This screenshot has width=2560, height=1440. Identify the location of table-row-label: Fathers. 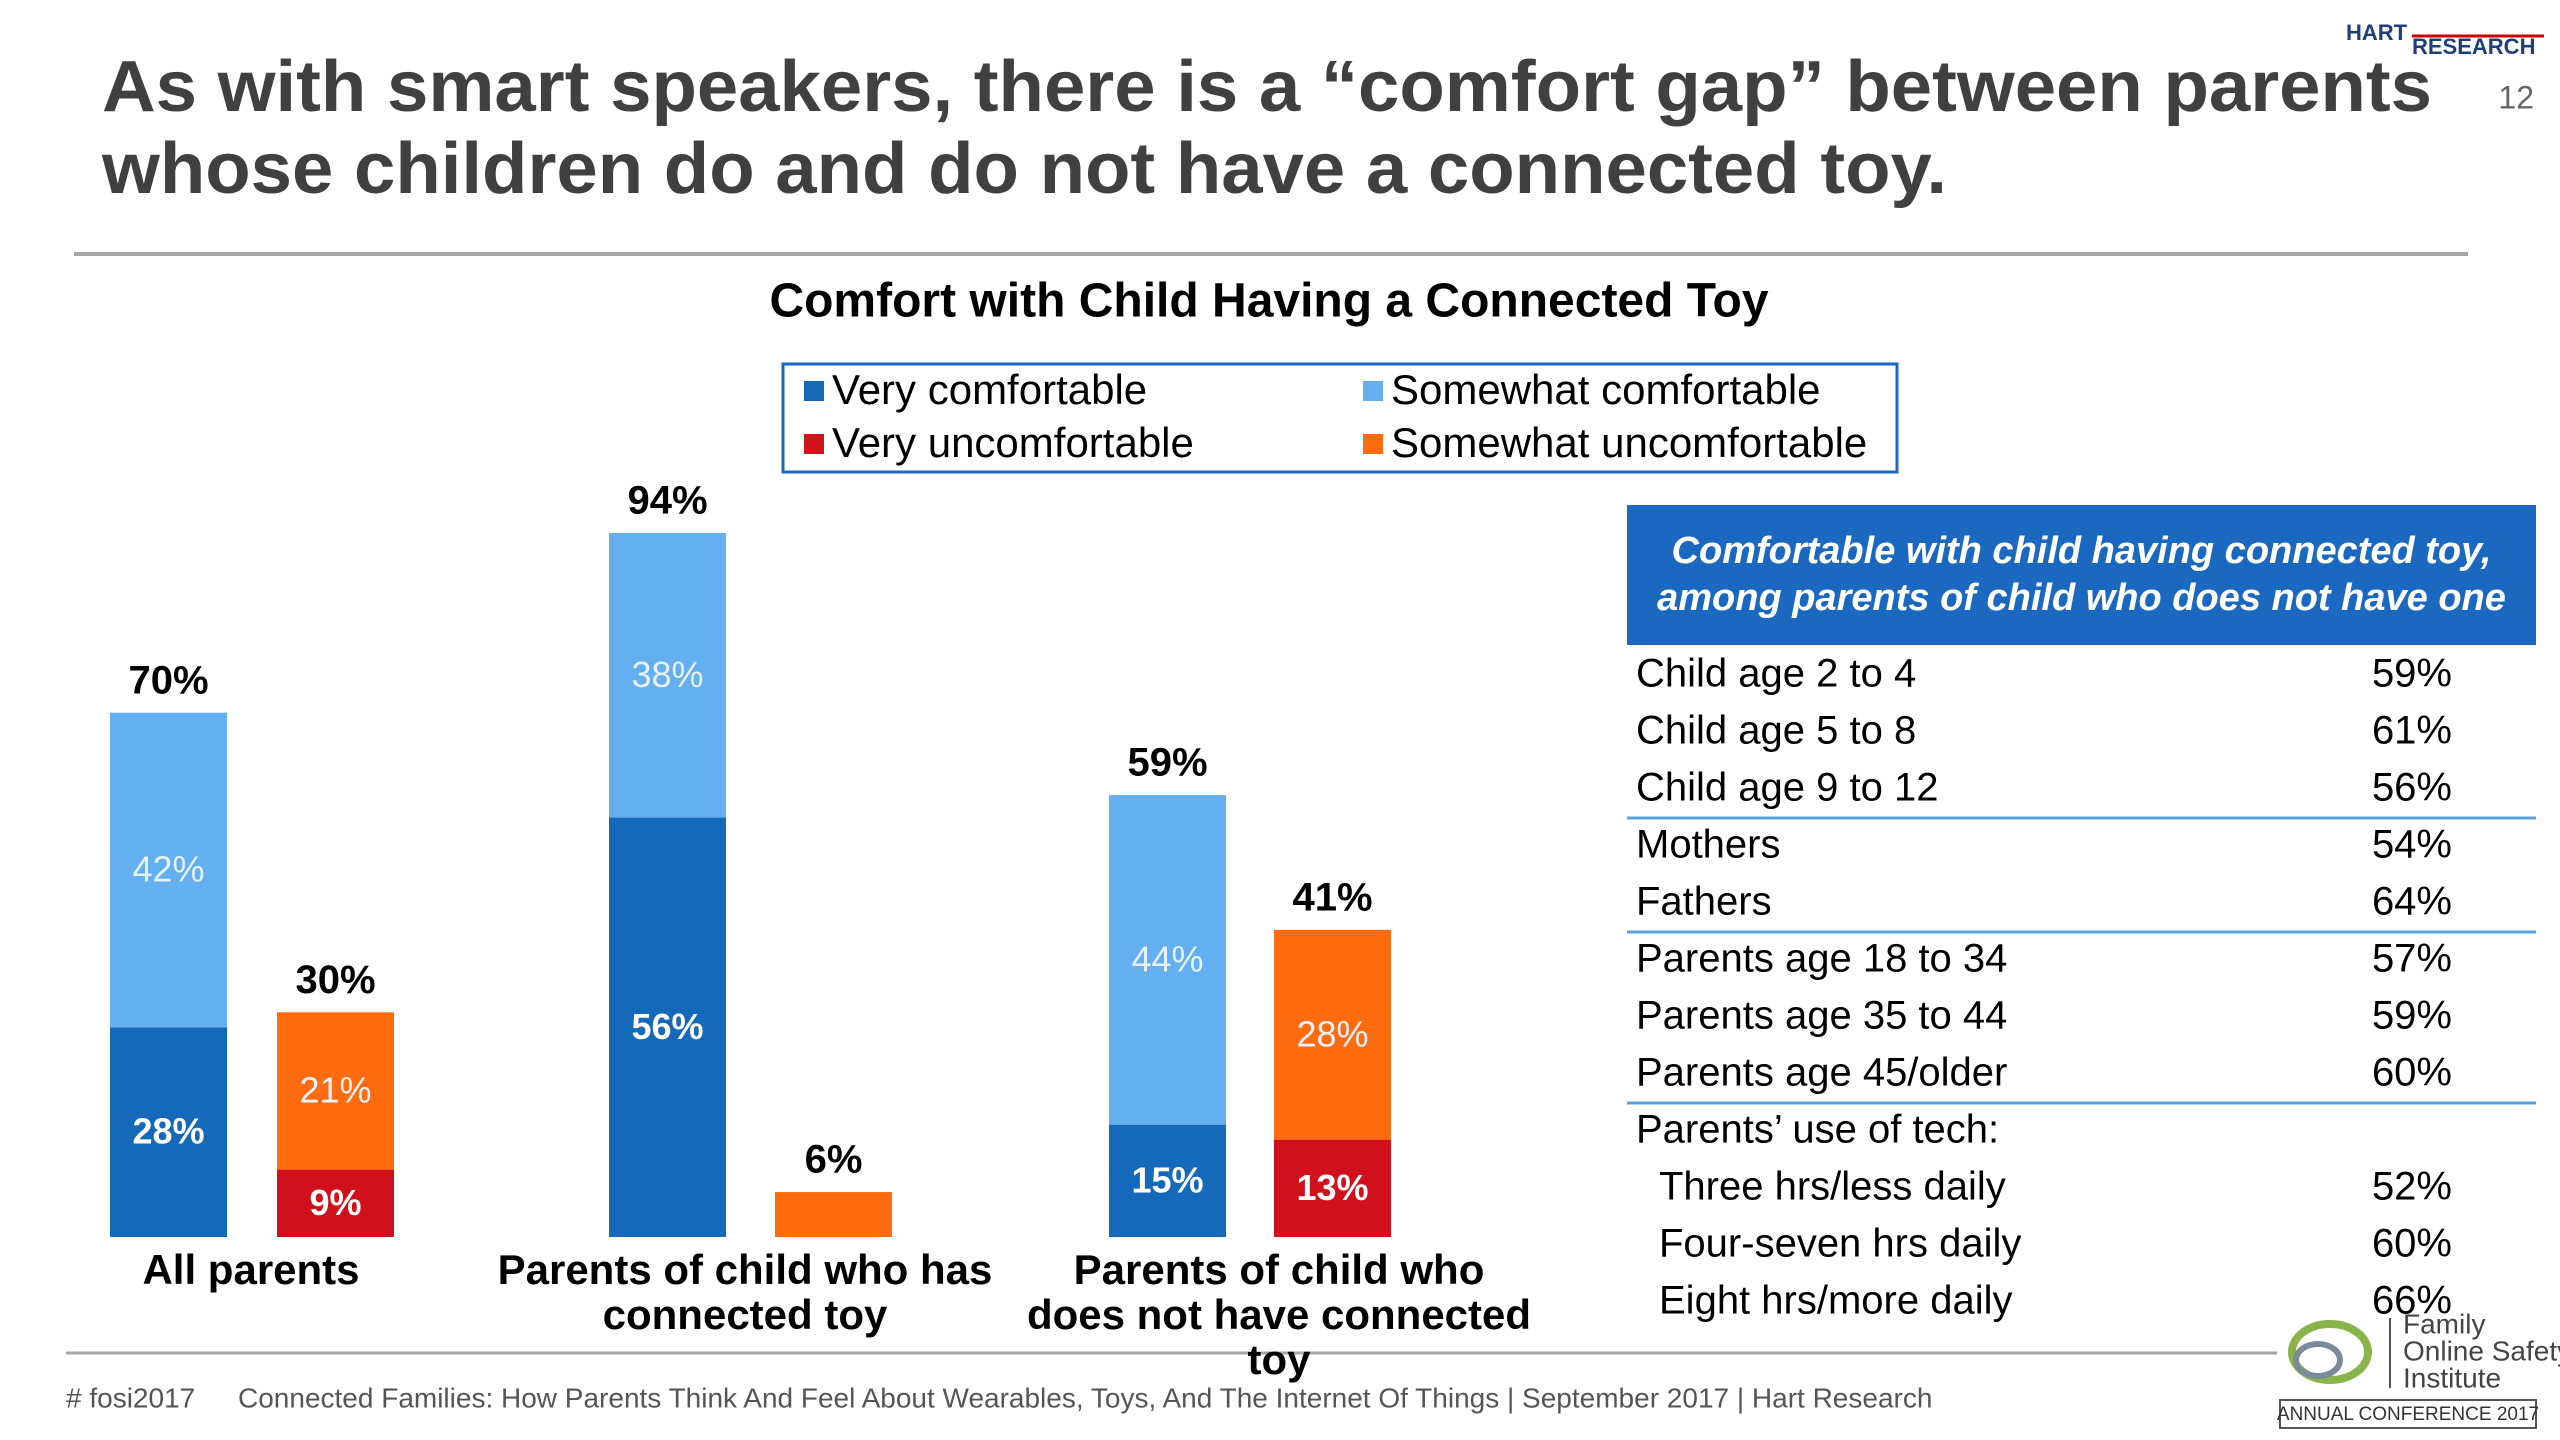
(1704, 902).